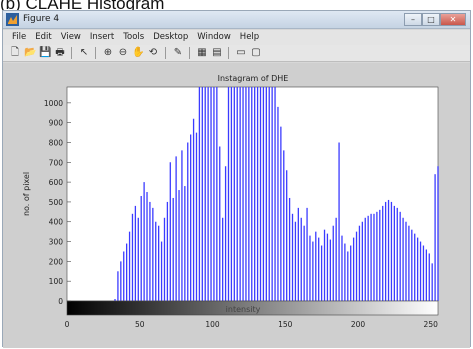  I want to click on minimize-button: –, so click(413, 19).